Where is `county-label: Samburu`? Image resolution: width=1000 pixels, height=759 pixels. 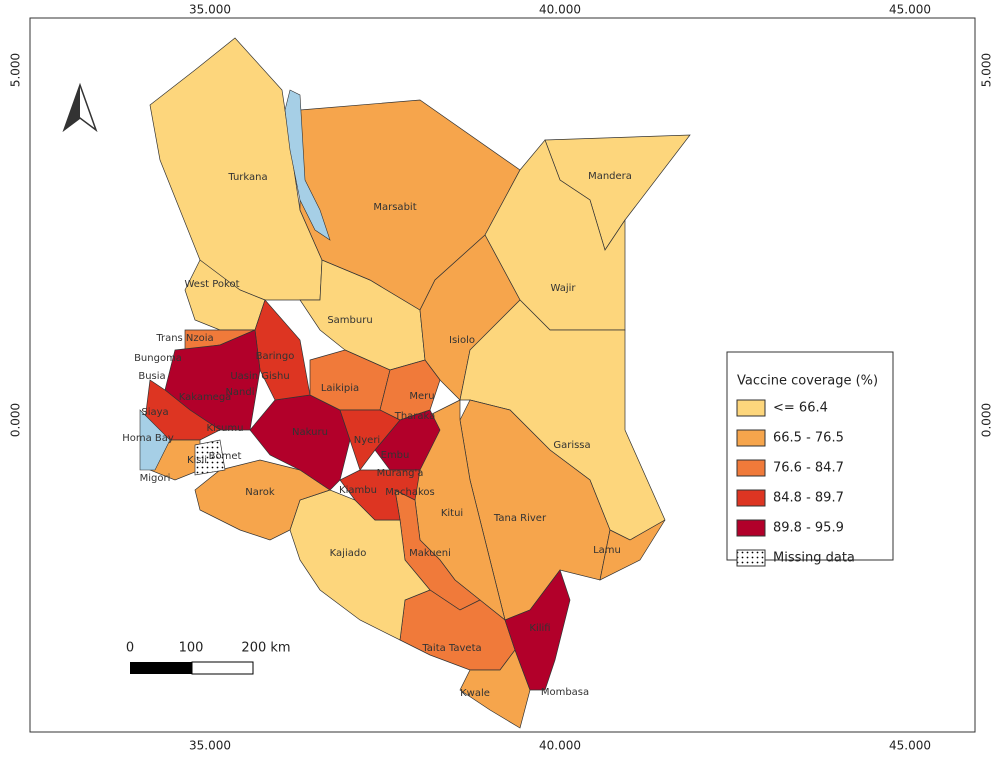
county-label: Samburu is located at coordinates (349, 320).